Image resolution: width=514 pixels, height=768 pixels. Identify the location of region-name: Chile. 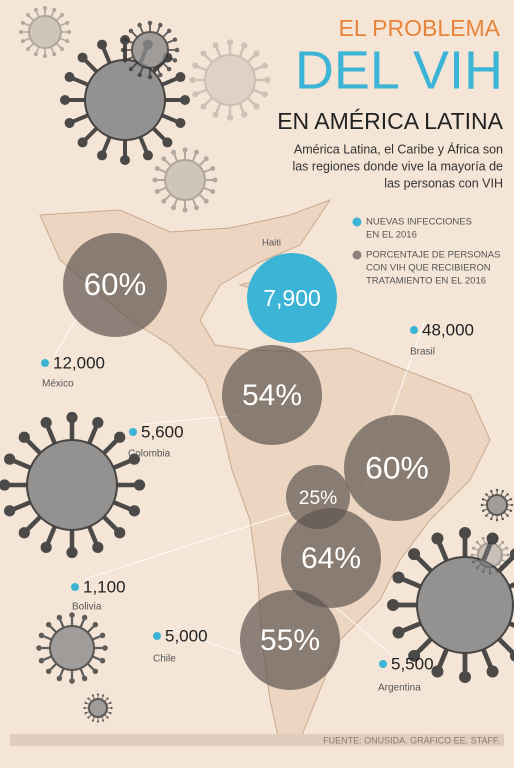
(164, 659).